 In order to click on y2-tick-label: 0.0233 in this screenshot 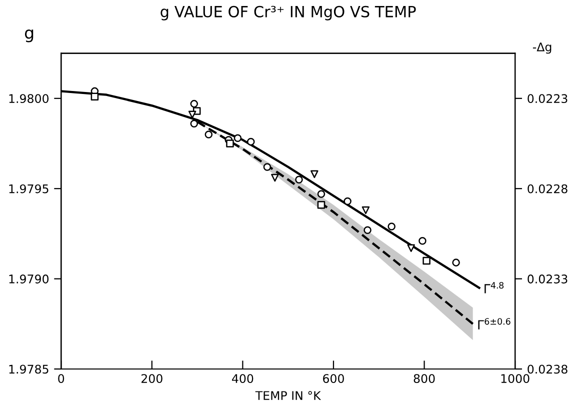, I will do `click(548, 279)`.